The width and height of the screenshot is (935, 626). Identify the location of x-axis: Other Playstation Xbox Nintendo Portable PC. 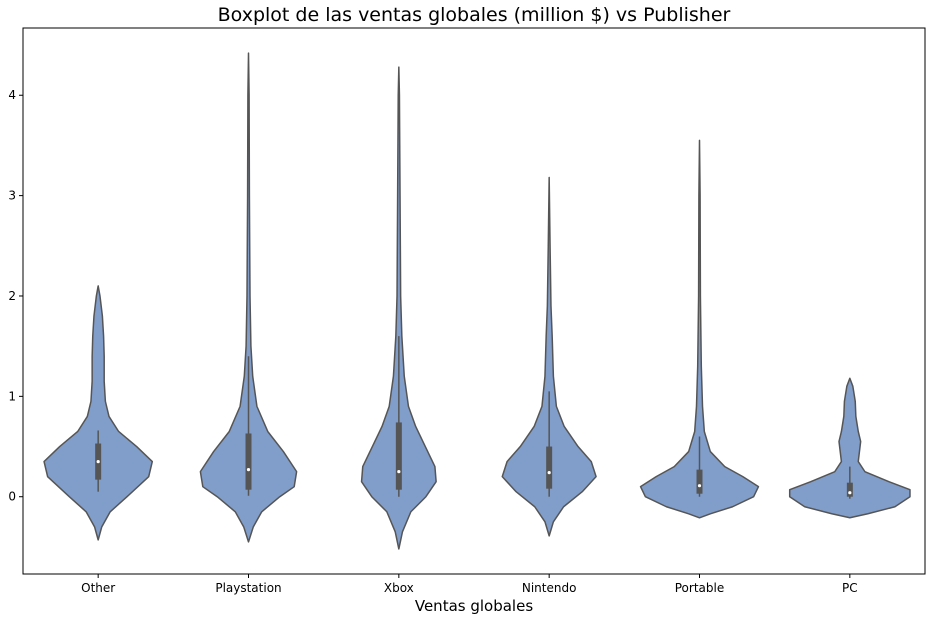
(469, 584).